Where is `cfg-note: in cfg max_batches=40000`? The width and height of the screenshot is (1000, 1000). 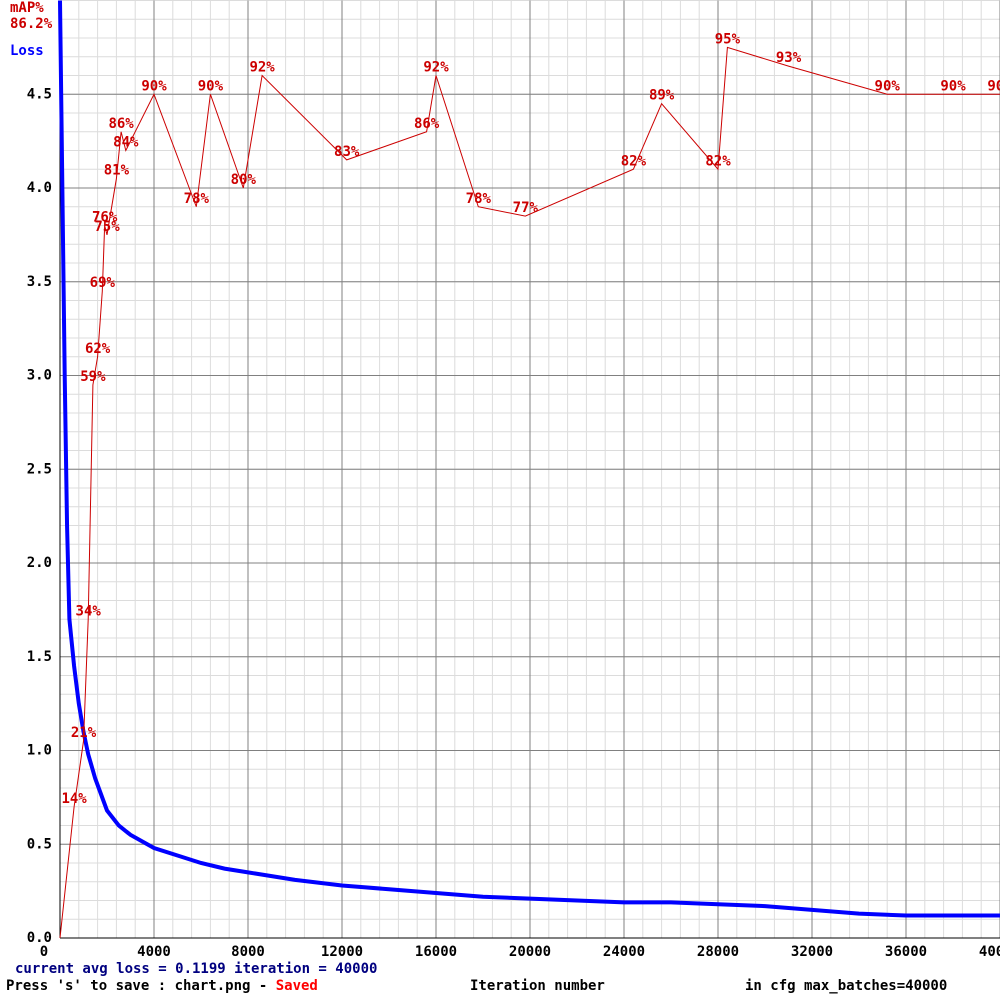 cfg-note: in cfg max_batches=40000 is located at coordinates (846, 986).